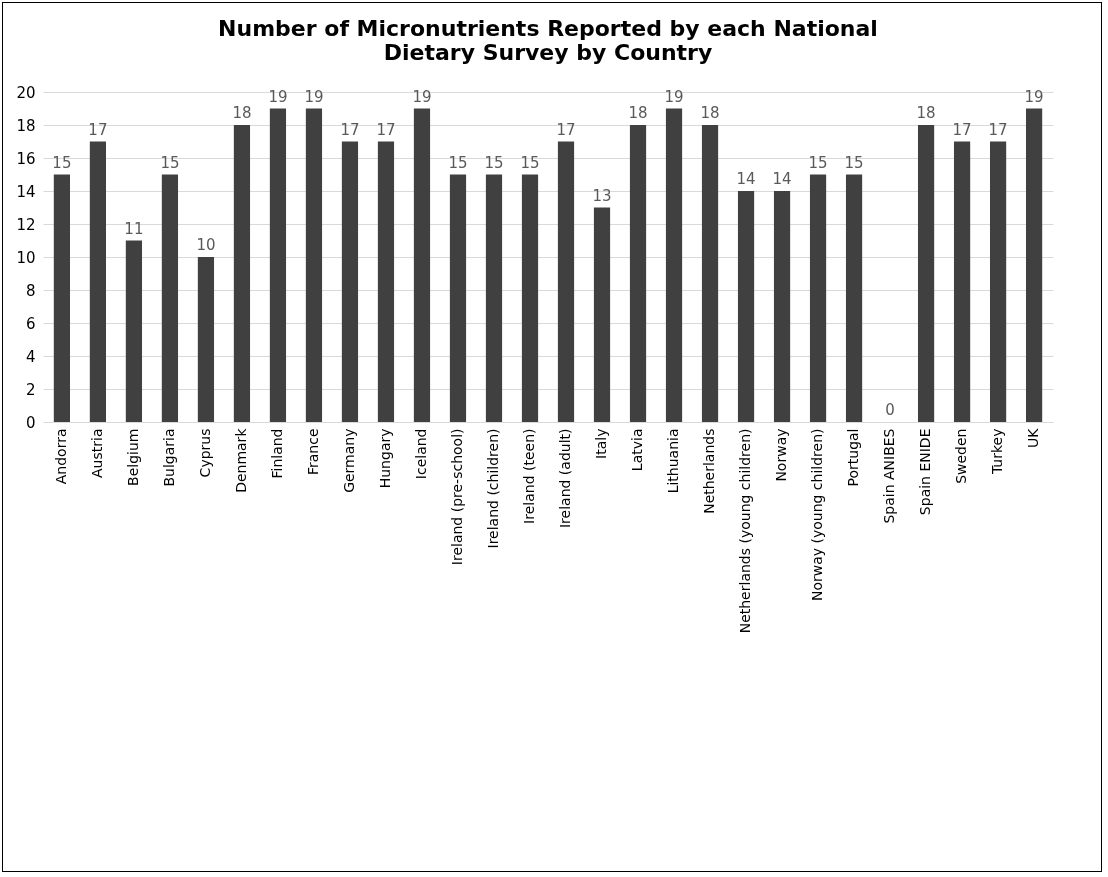  I want to click on data-label: 11, so click(134, 228).